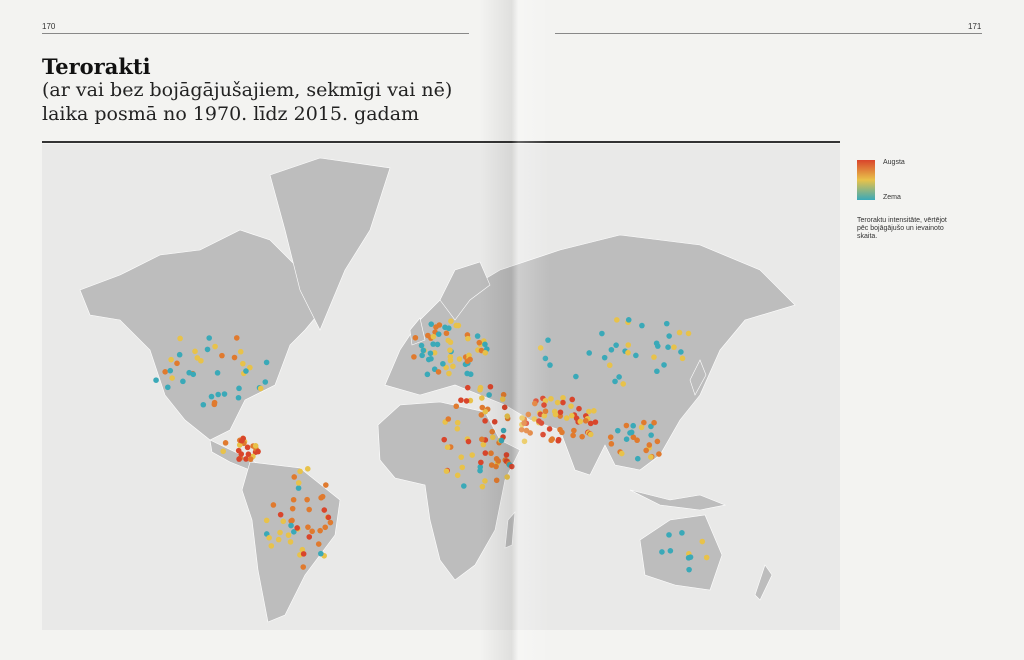 The image size is (1024, 660). Describe the element at coordinates (892, 197) in the screenshot. I see `legend-low: Zema` at that location.